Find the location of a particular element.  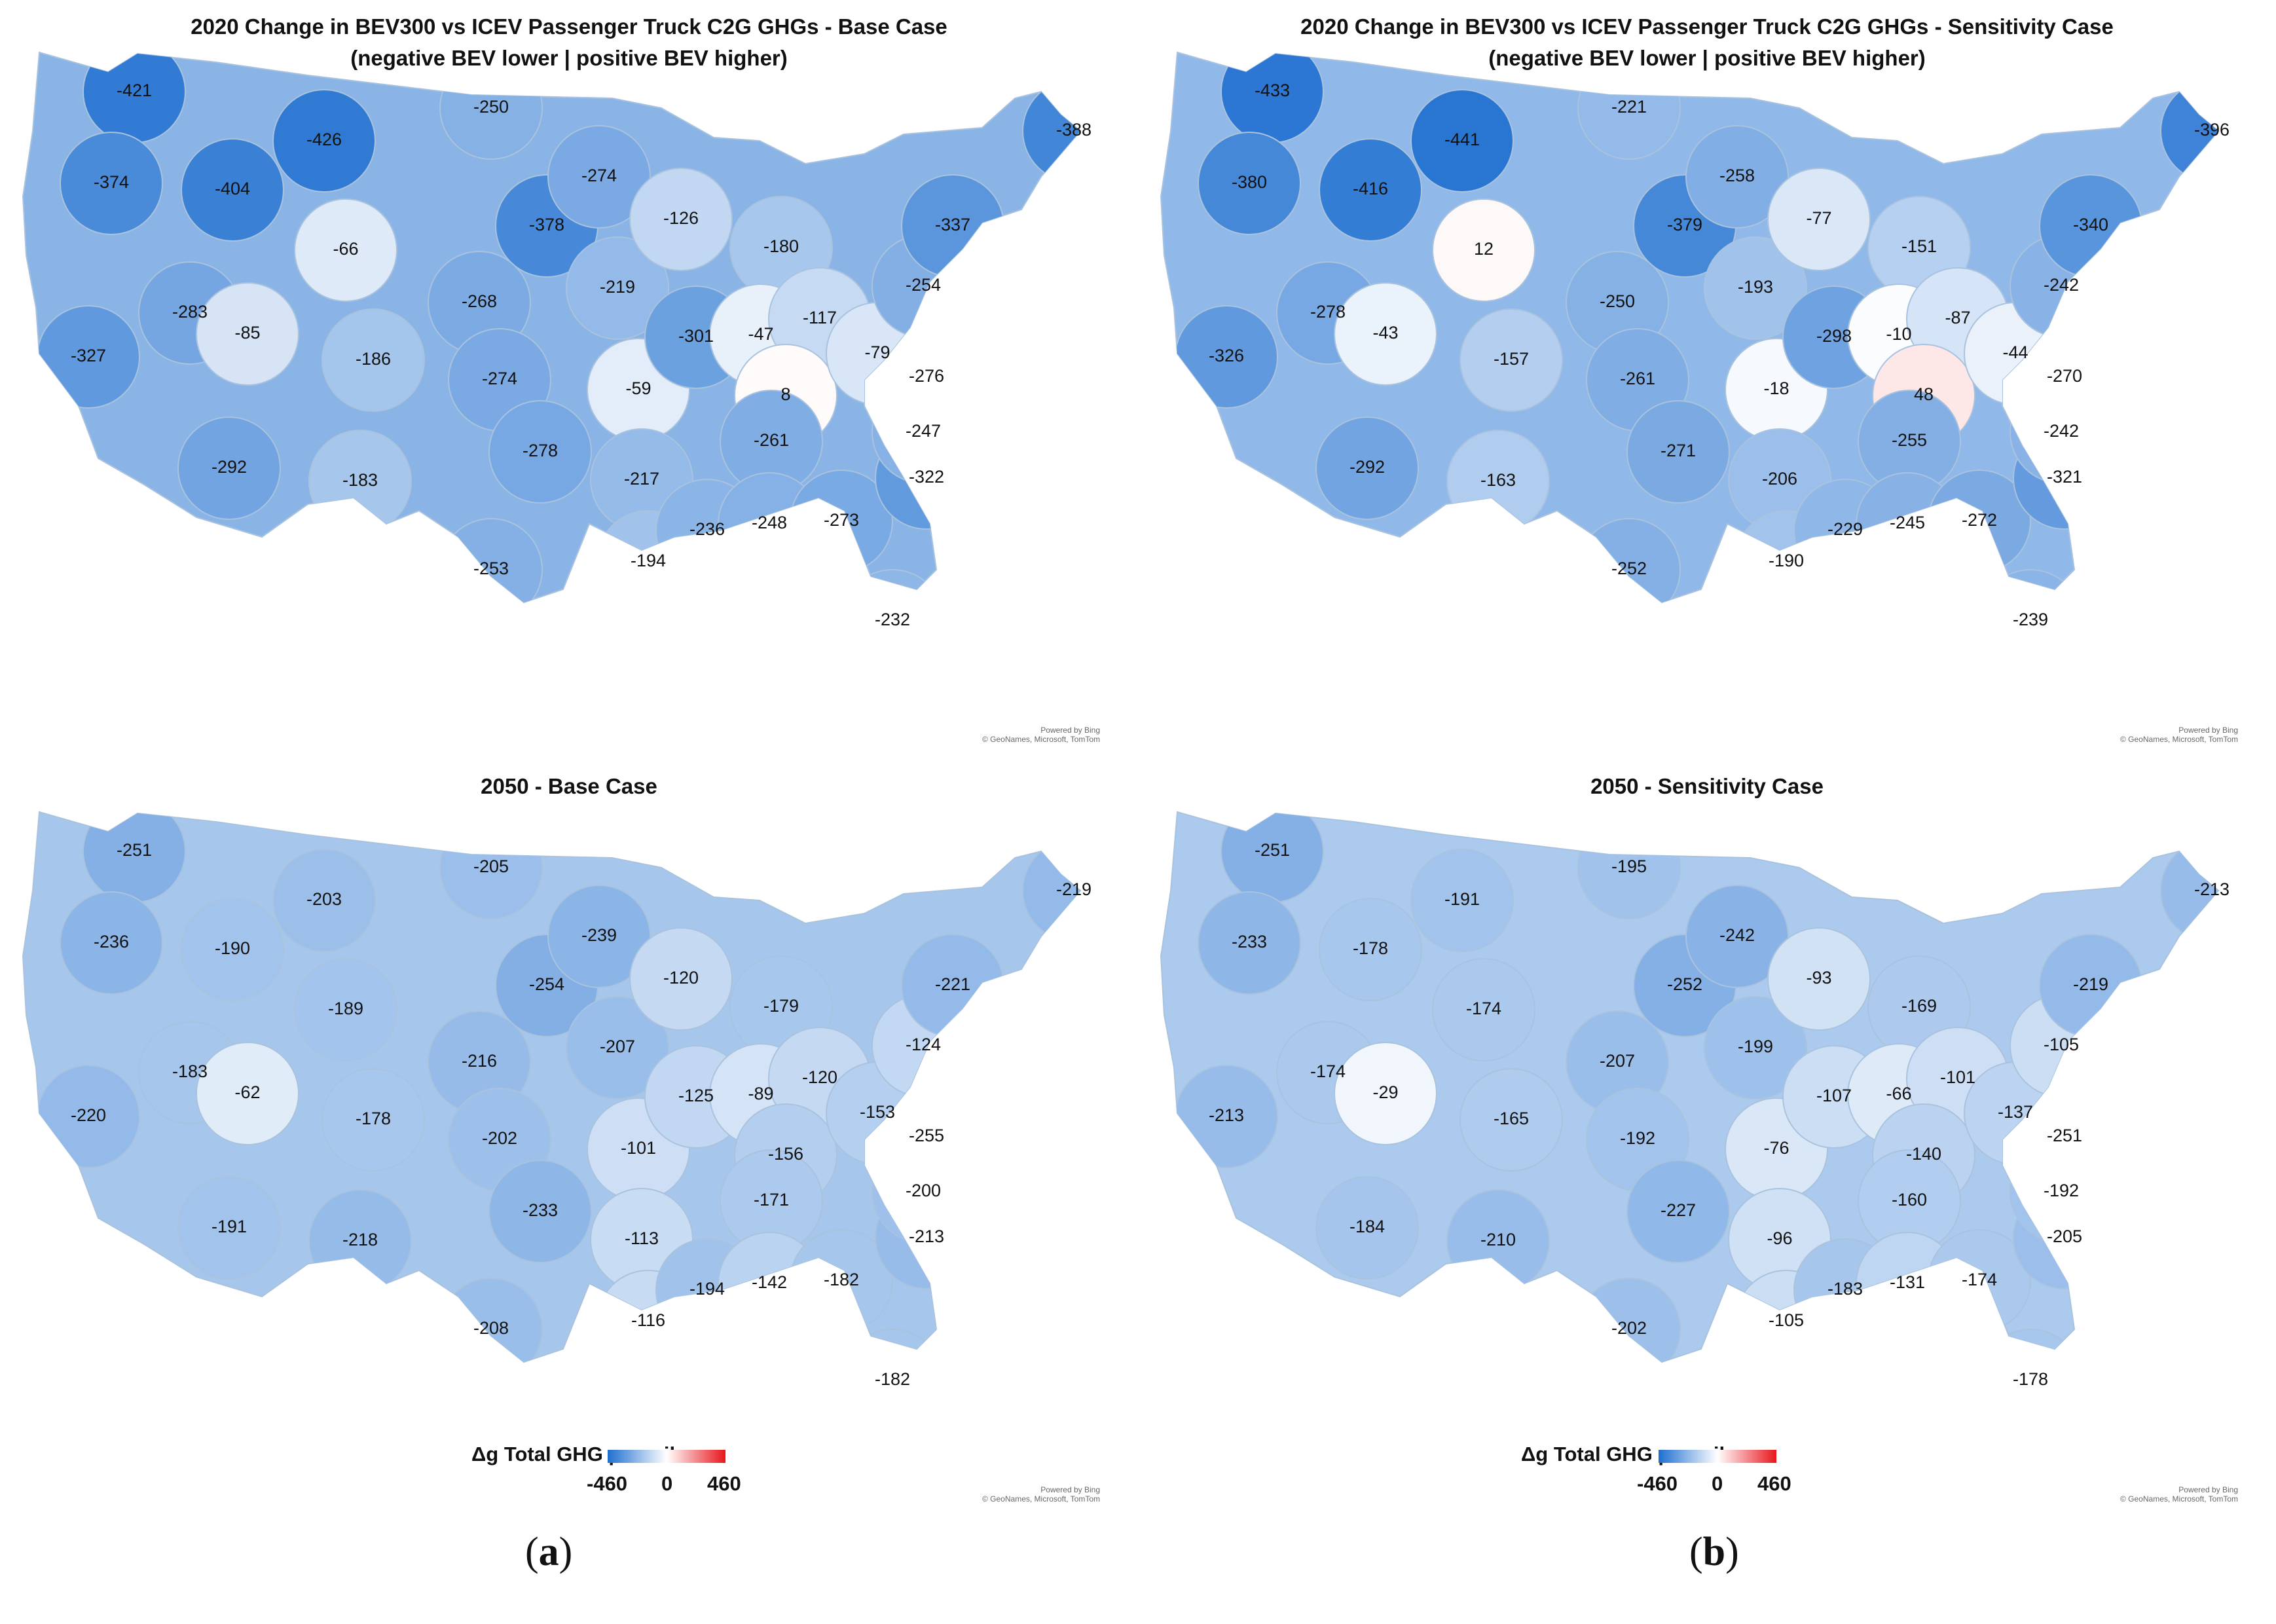

state-value-label-al: -248 is located at coordinates (769, 522).